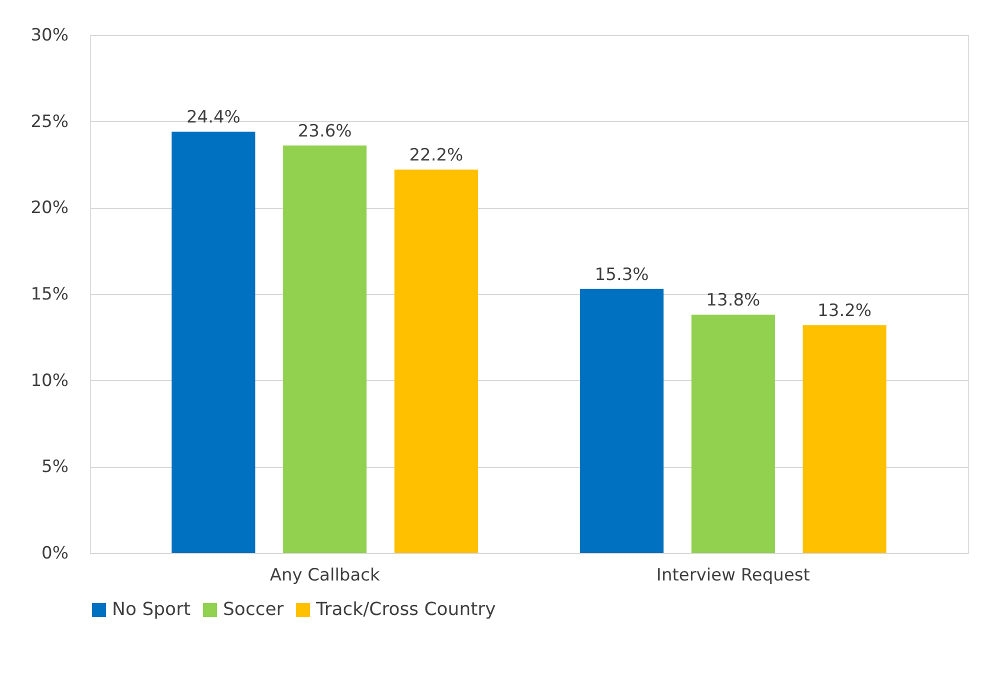 This screenshot has width=986, height=673. What do you see at coordinates (213, 118) in the screenshot?
I see `data-label: 24.4%` at bounding box center [213, 118].